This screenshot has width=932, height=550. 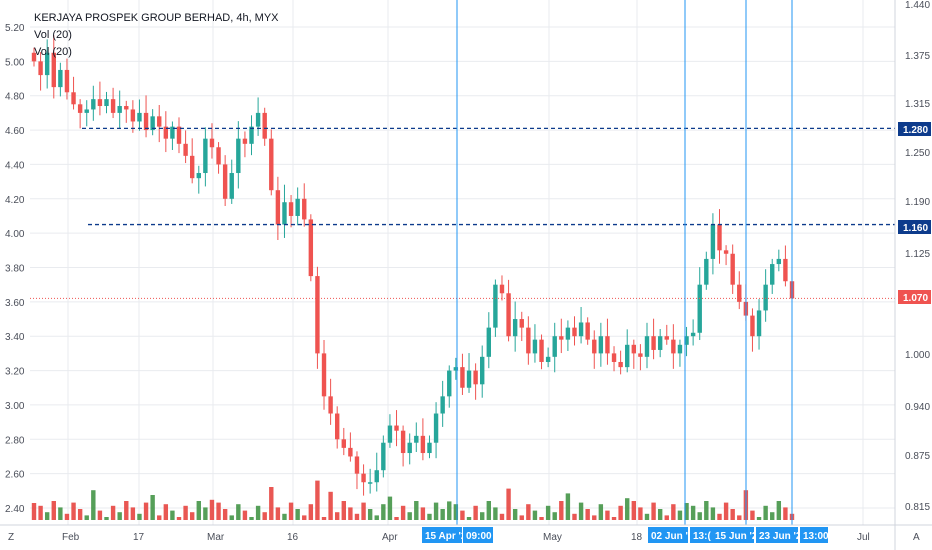 I want to click on left-axis-tick: 4.20, so click(x=15, y=200).